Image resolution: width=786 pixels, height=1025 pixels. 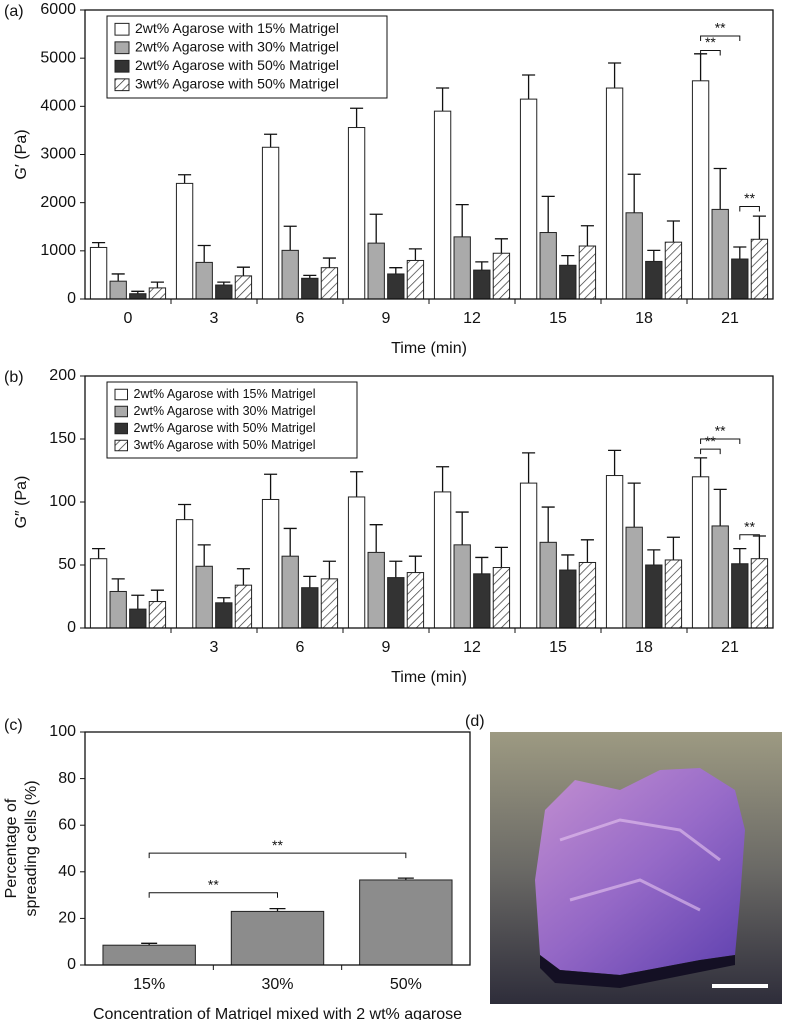 What do you see at coordinates (558, 318) in the screenshot?
I see `x-tick-label: 15` at bounding box center [558, 318].